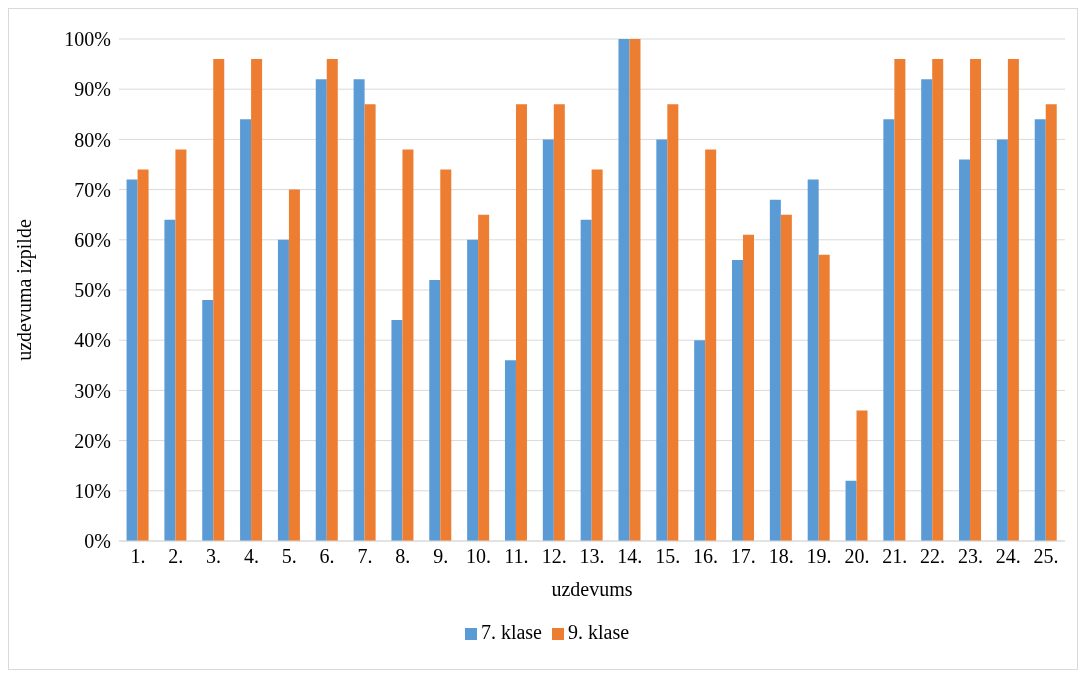 The width and height of the screenshot is (1087, 677). What do you see at coordinates (511, 632) in the screenshot?
I see `legend-label: 7. klase` at bounding box center [511, 632].